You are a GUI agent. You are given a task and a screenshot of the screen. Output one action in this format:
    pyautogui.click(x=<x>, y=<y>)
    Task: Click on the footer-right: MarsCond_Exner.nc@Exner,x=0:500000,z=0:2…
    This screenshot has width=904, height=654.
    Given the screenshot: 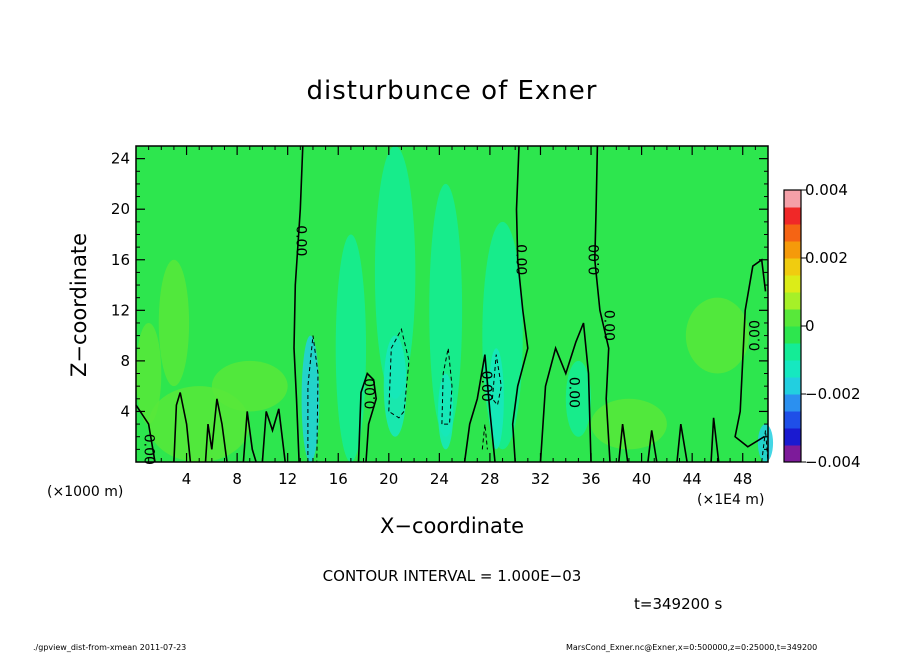 What is the action you would take?
    pyautogui.click(x=692, y=647)
    